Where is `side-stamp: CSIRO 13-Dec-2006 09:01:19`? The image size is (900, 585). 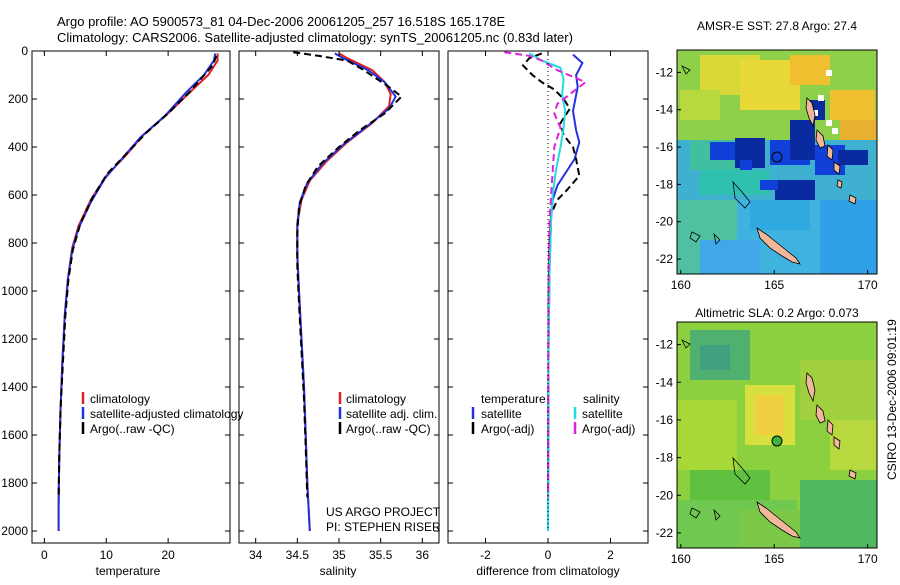
side-stamp: CSIRO 13-Dec-2006 09:01:19 is located at coordinates (892, 399).